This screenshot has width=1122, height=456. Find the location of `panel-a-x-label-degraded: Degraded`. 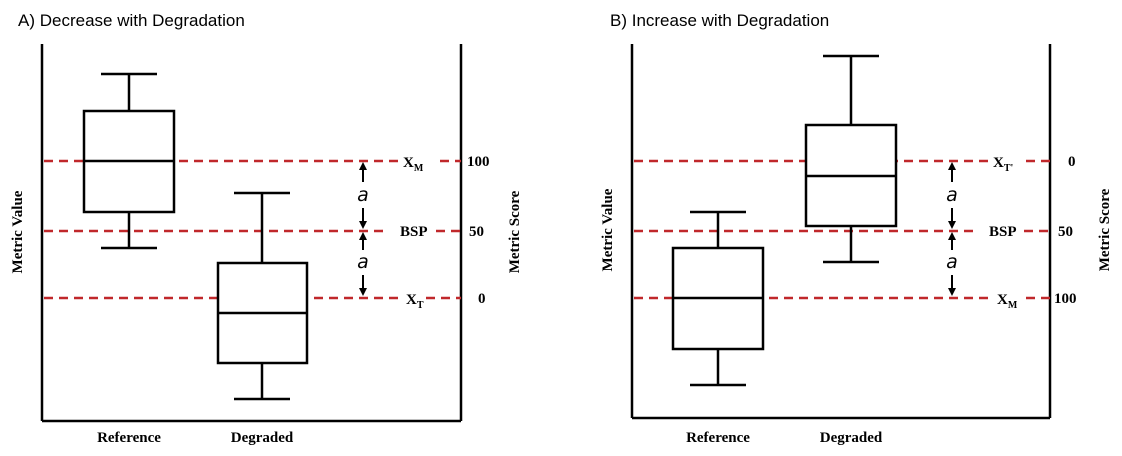

panel-a-x-label-degraded: Degraded is located at coordinates (262, 438).